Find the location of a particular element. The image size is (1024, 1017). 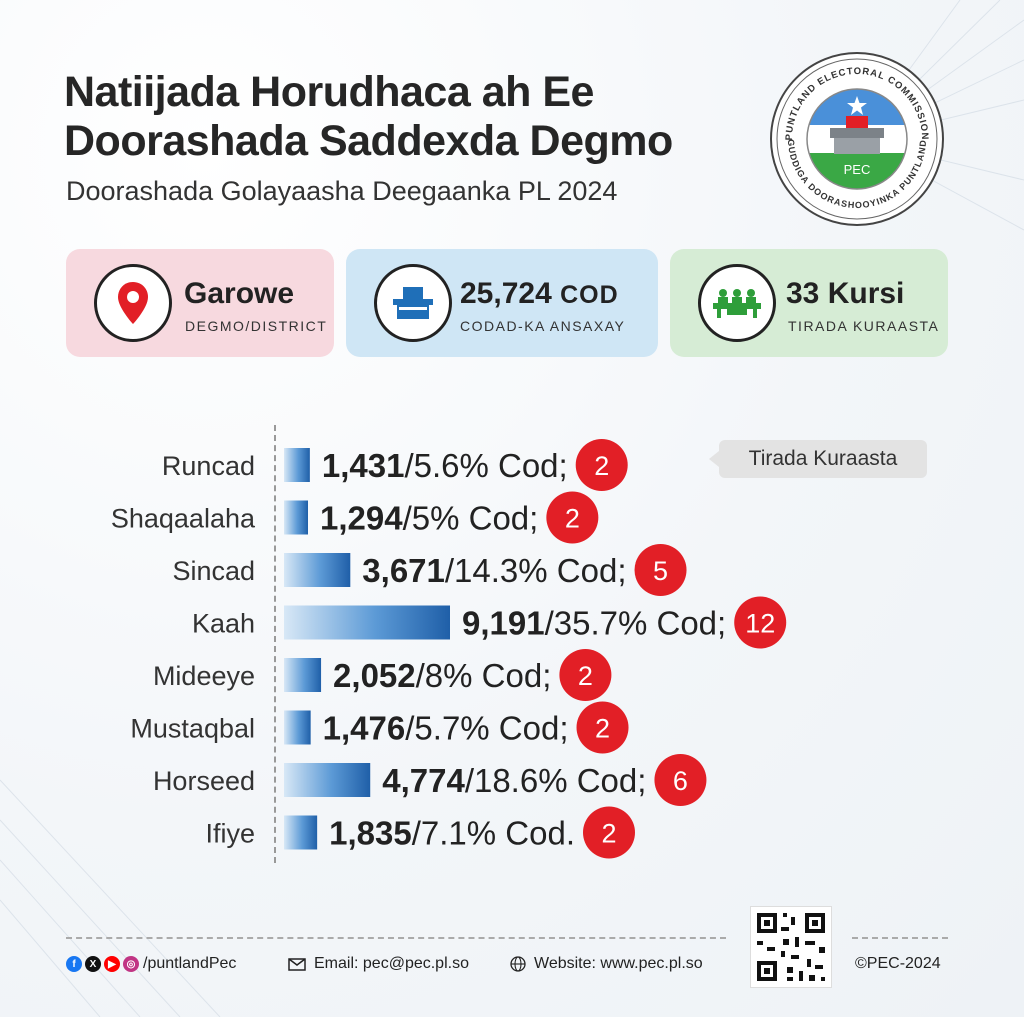

district-card: Garowe DEGMO/DISTRICT is located at coordinates (200, 303).